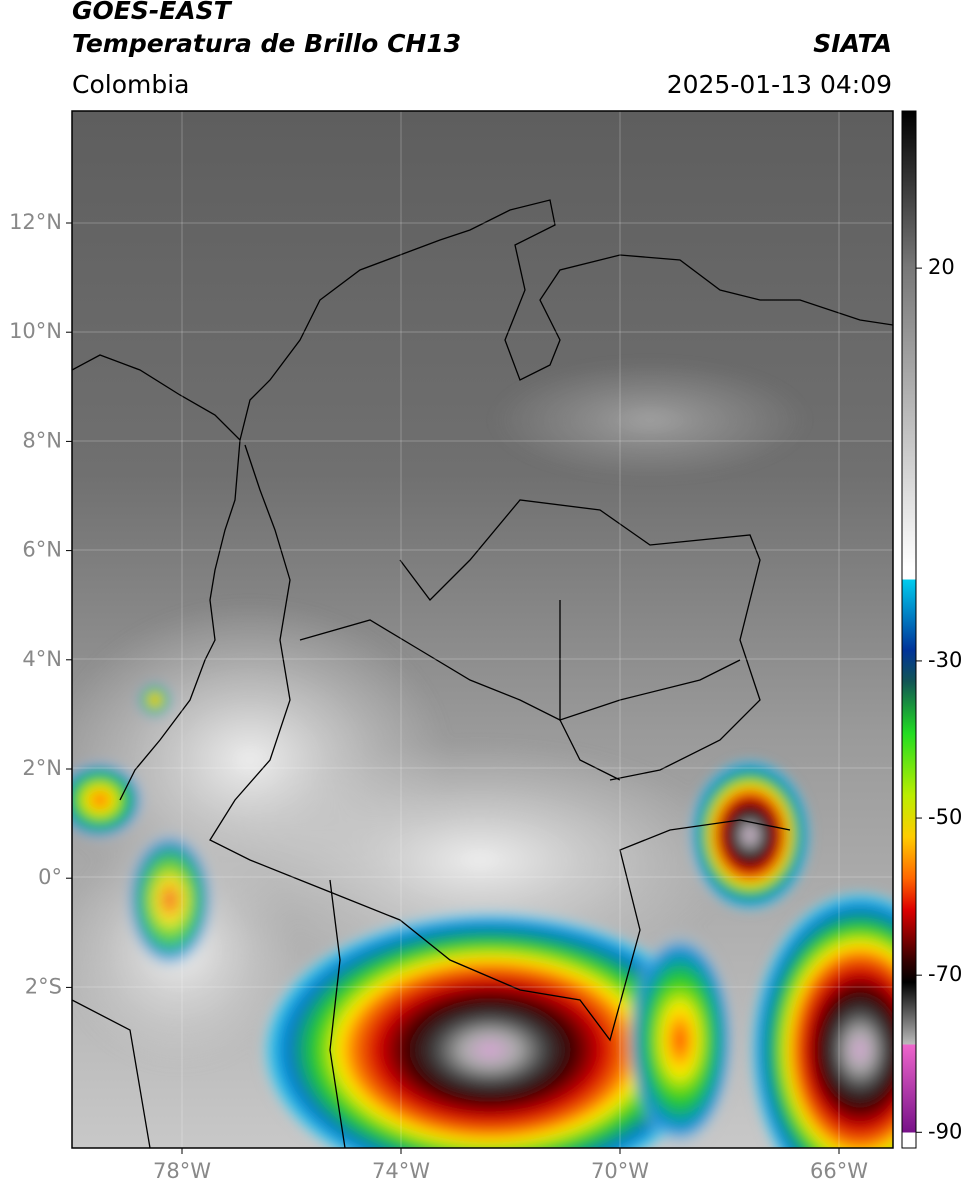  What do you see at coordinates (945, 660) in the screenshot?
I see `colorbar-tick-label: -30` at bounding box center [945, 660].